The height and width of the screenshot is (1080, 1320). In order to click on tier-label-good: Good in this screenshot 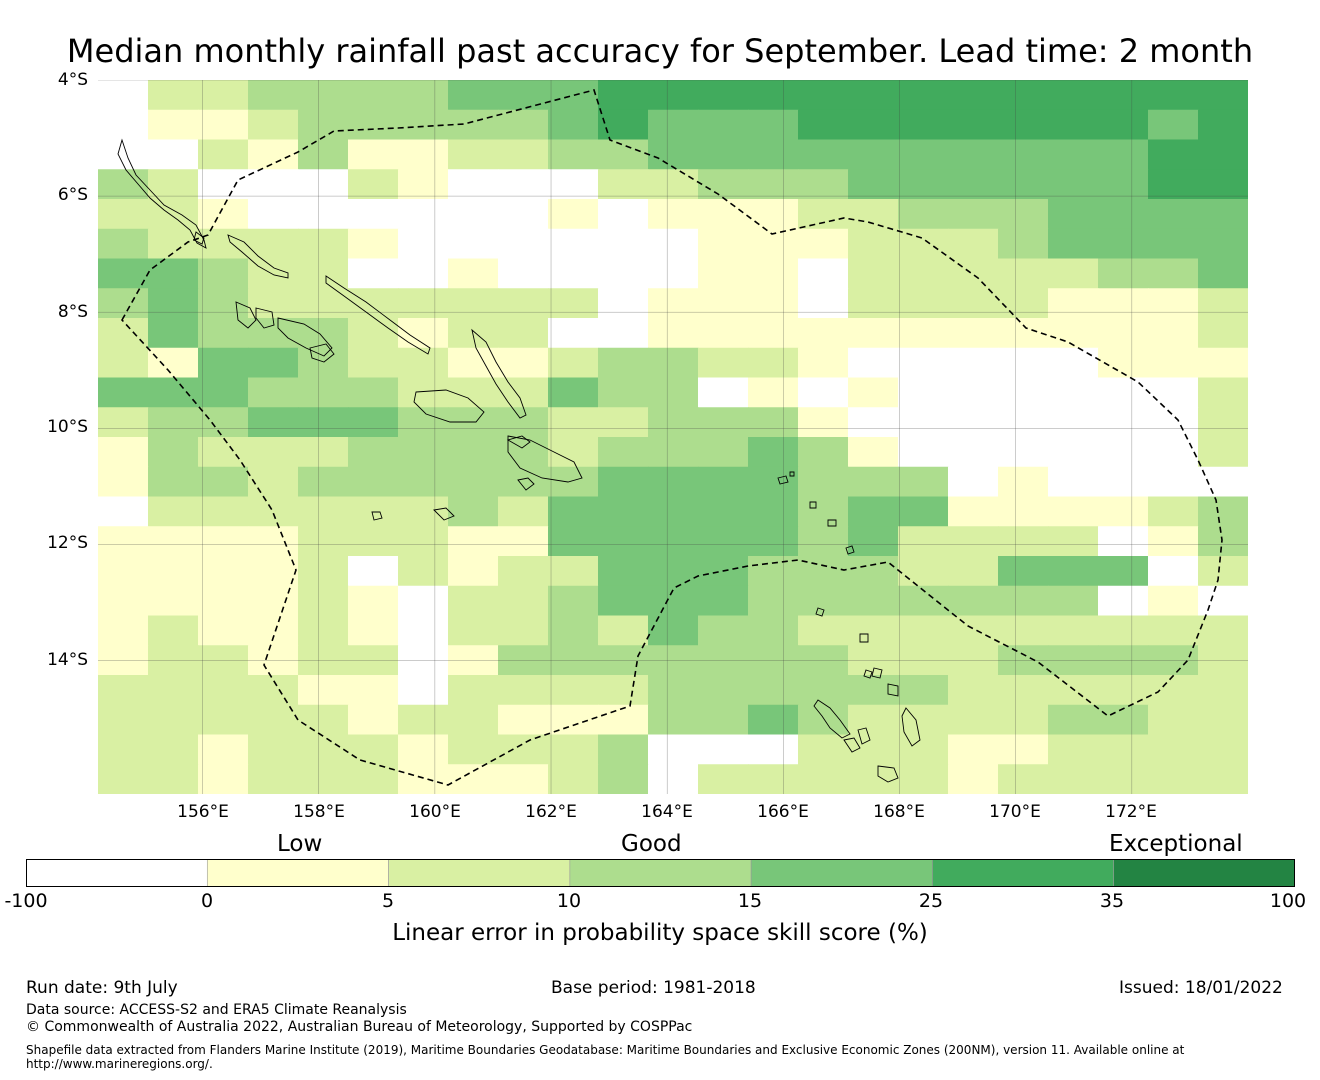, I will do `click(651, 844)`.